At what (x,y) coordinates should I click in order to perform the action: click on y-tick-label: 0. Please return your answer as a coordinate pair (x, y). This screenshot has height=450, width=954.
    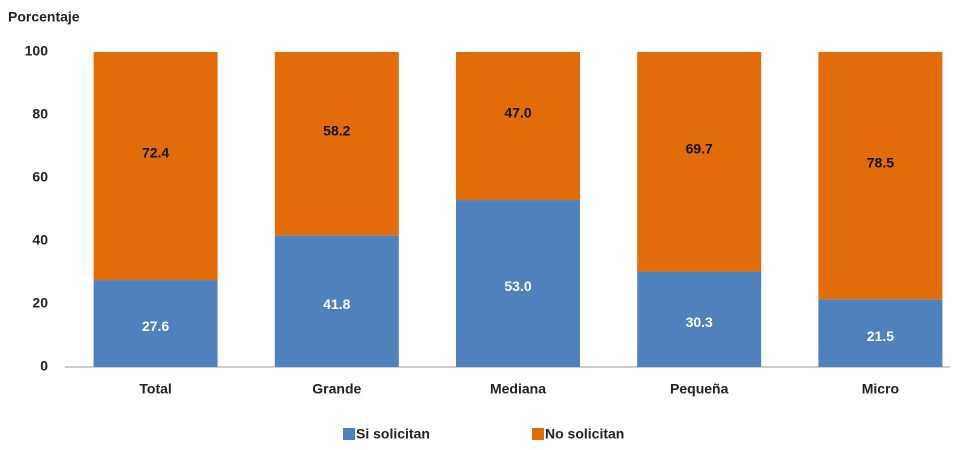
    Looking at the image, I should click on (44, 366).